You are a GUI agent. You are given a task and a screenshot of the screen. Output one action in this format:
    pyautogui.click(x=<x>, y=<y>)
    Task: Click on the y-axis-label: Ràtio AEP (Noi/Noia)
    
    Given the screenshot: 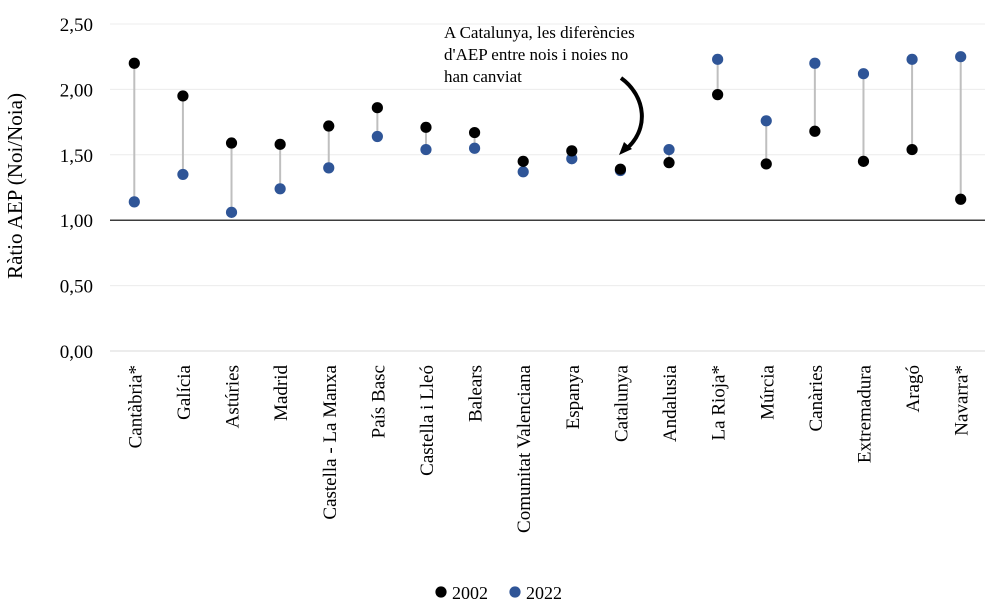 What is the action you would take?
    pyautogui.click(x=15, y=186)
    